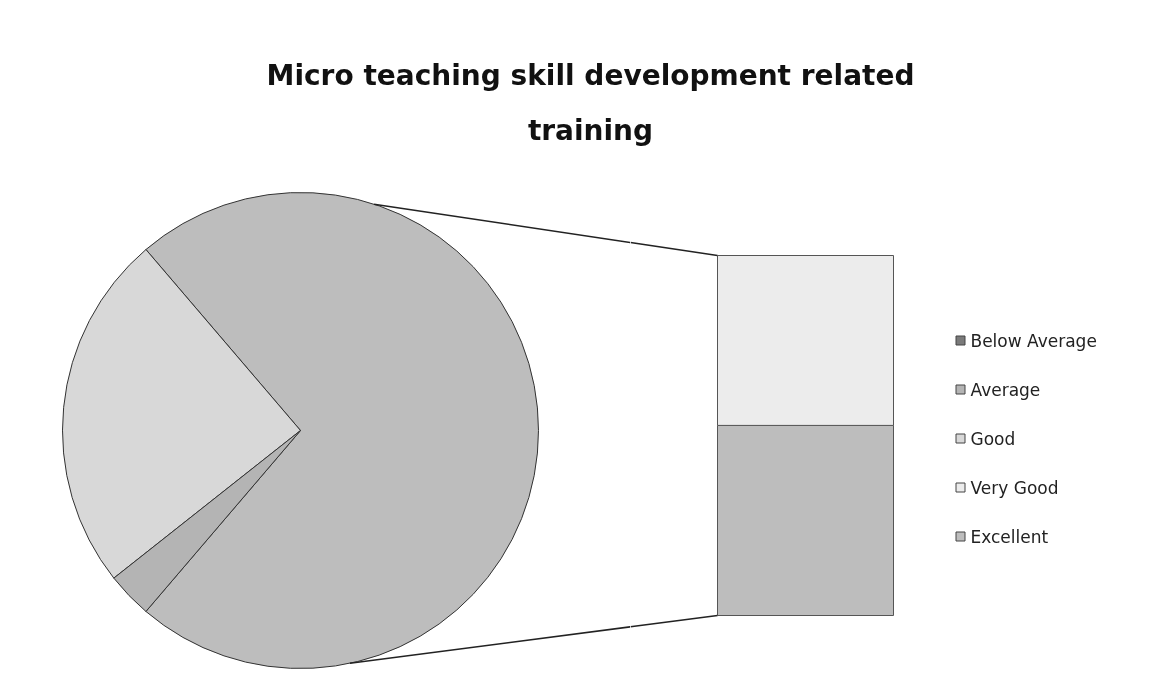 The width and height of the screenshot is (1166, 700). What do you see at coordinates (1014, 487) in the screenshot?
I see `legend-label: Very Good` at bounding box center [1014, 487].